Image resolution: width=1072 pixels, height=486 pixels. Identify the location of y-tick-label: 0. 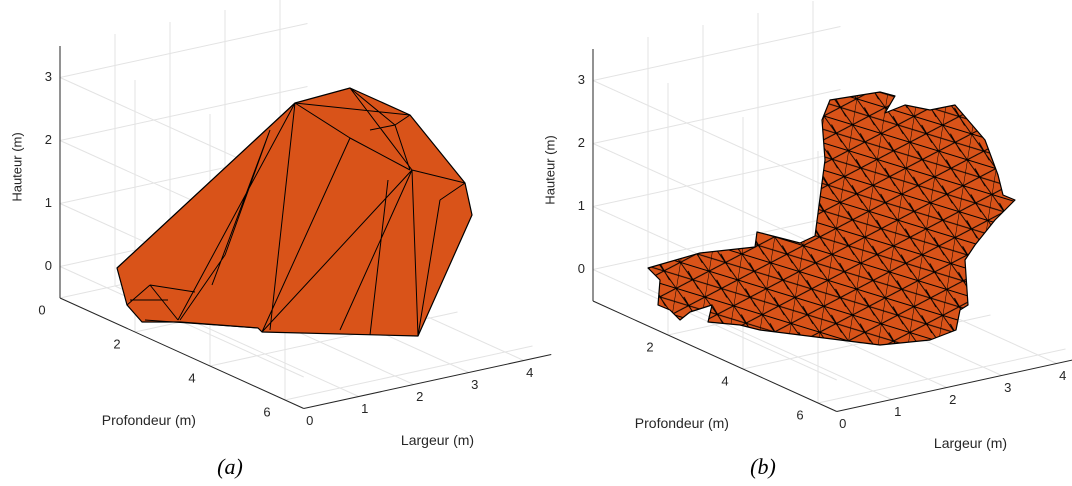
(41, 309).